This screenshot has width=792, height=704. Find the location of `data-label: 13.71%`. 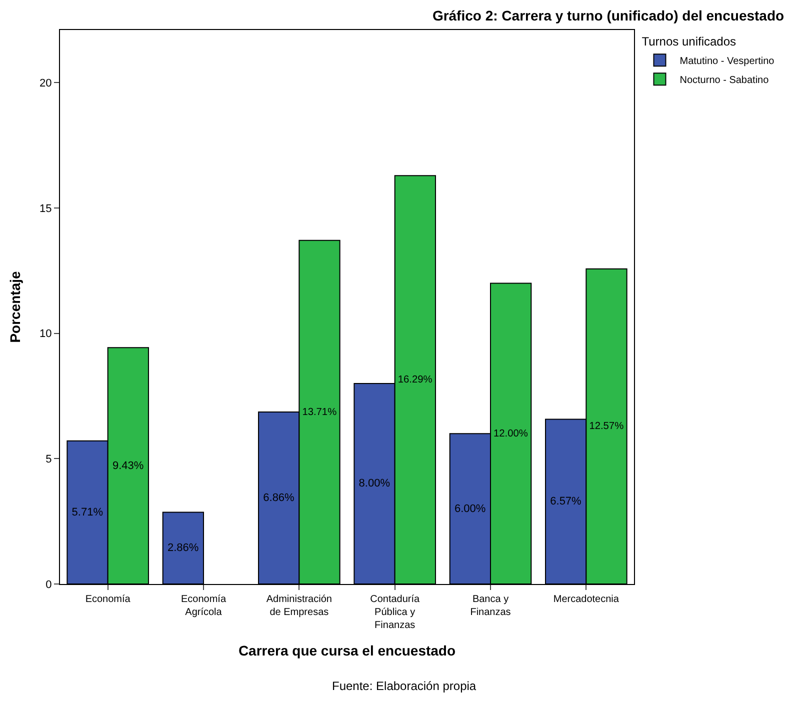

data-label: 13.71% is located at coordinates (319, 412).